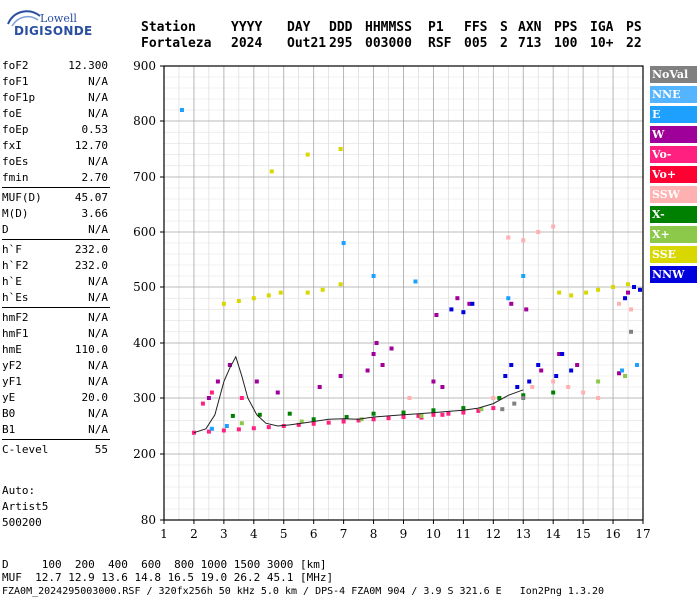 The width and height of the screenshot is (700, 600). I want to click on param-value: 2.70, so click(95, 177).